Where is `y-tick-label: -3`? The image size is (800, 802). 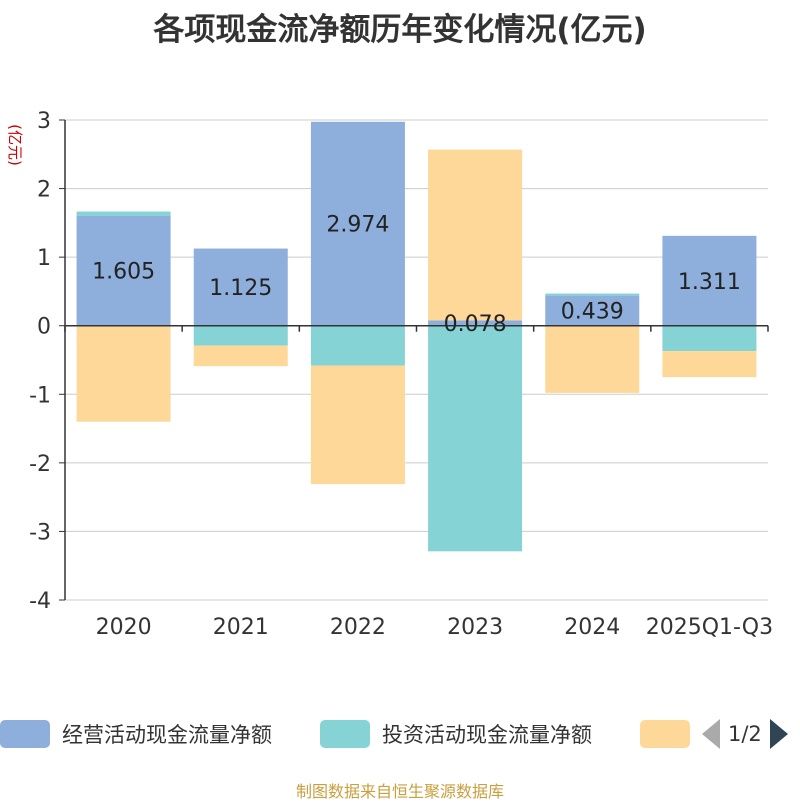
y-tick-label: -3 is located at coordinates (40, 532).